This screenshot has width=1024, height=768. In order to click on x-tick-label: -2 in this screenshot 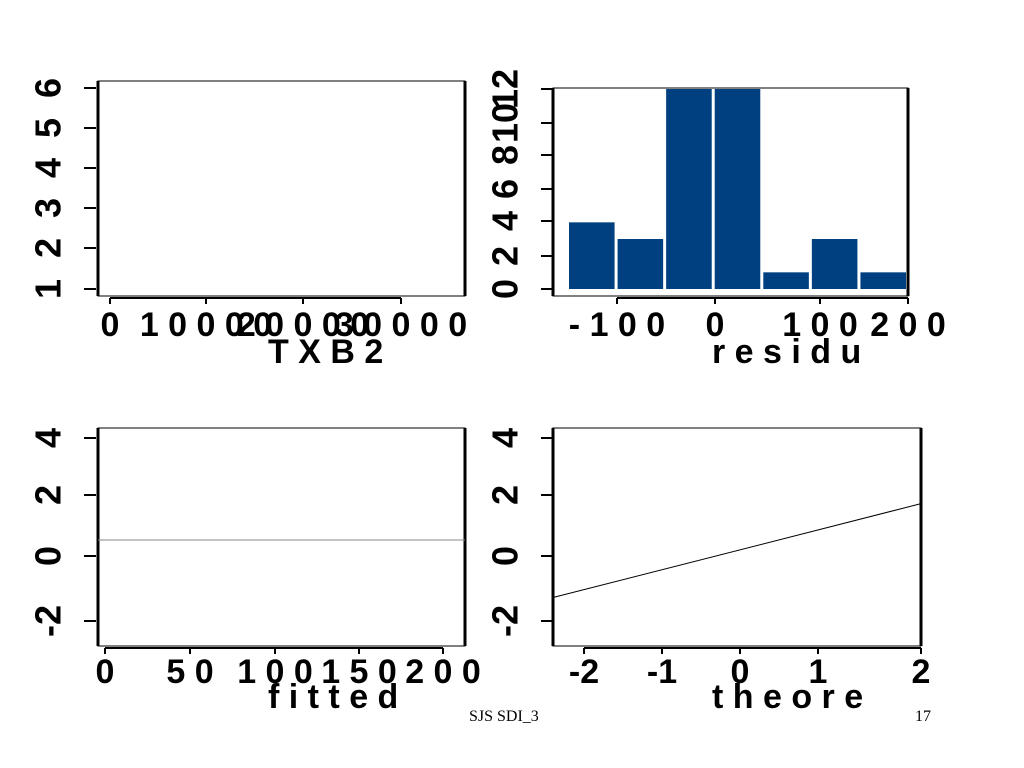, I will do `click(584, 672)`.